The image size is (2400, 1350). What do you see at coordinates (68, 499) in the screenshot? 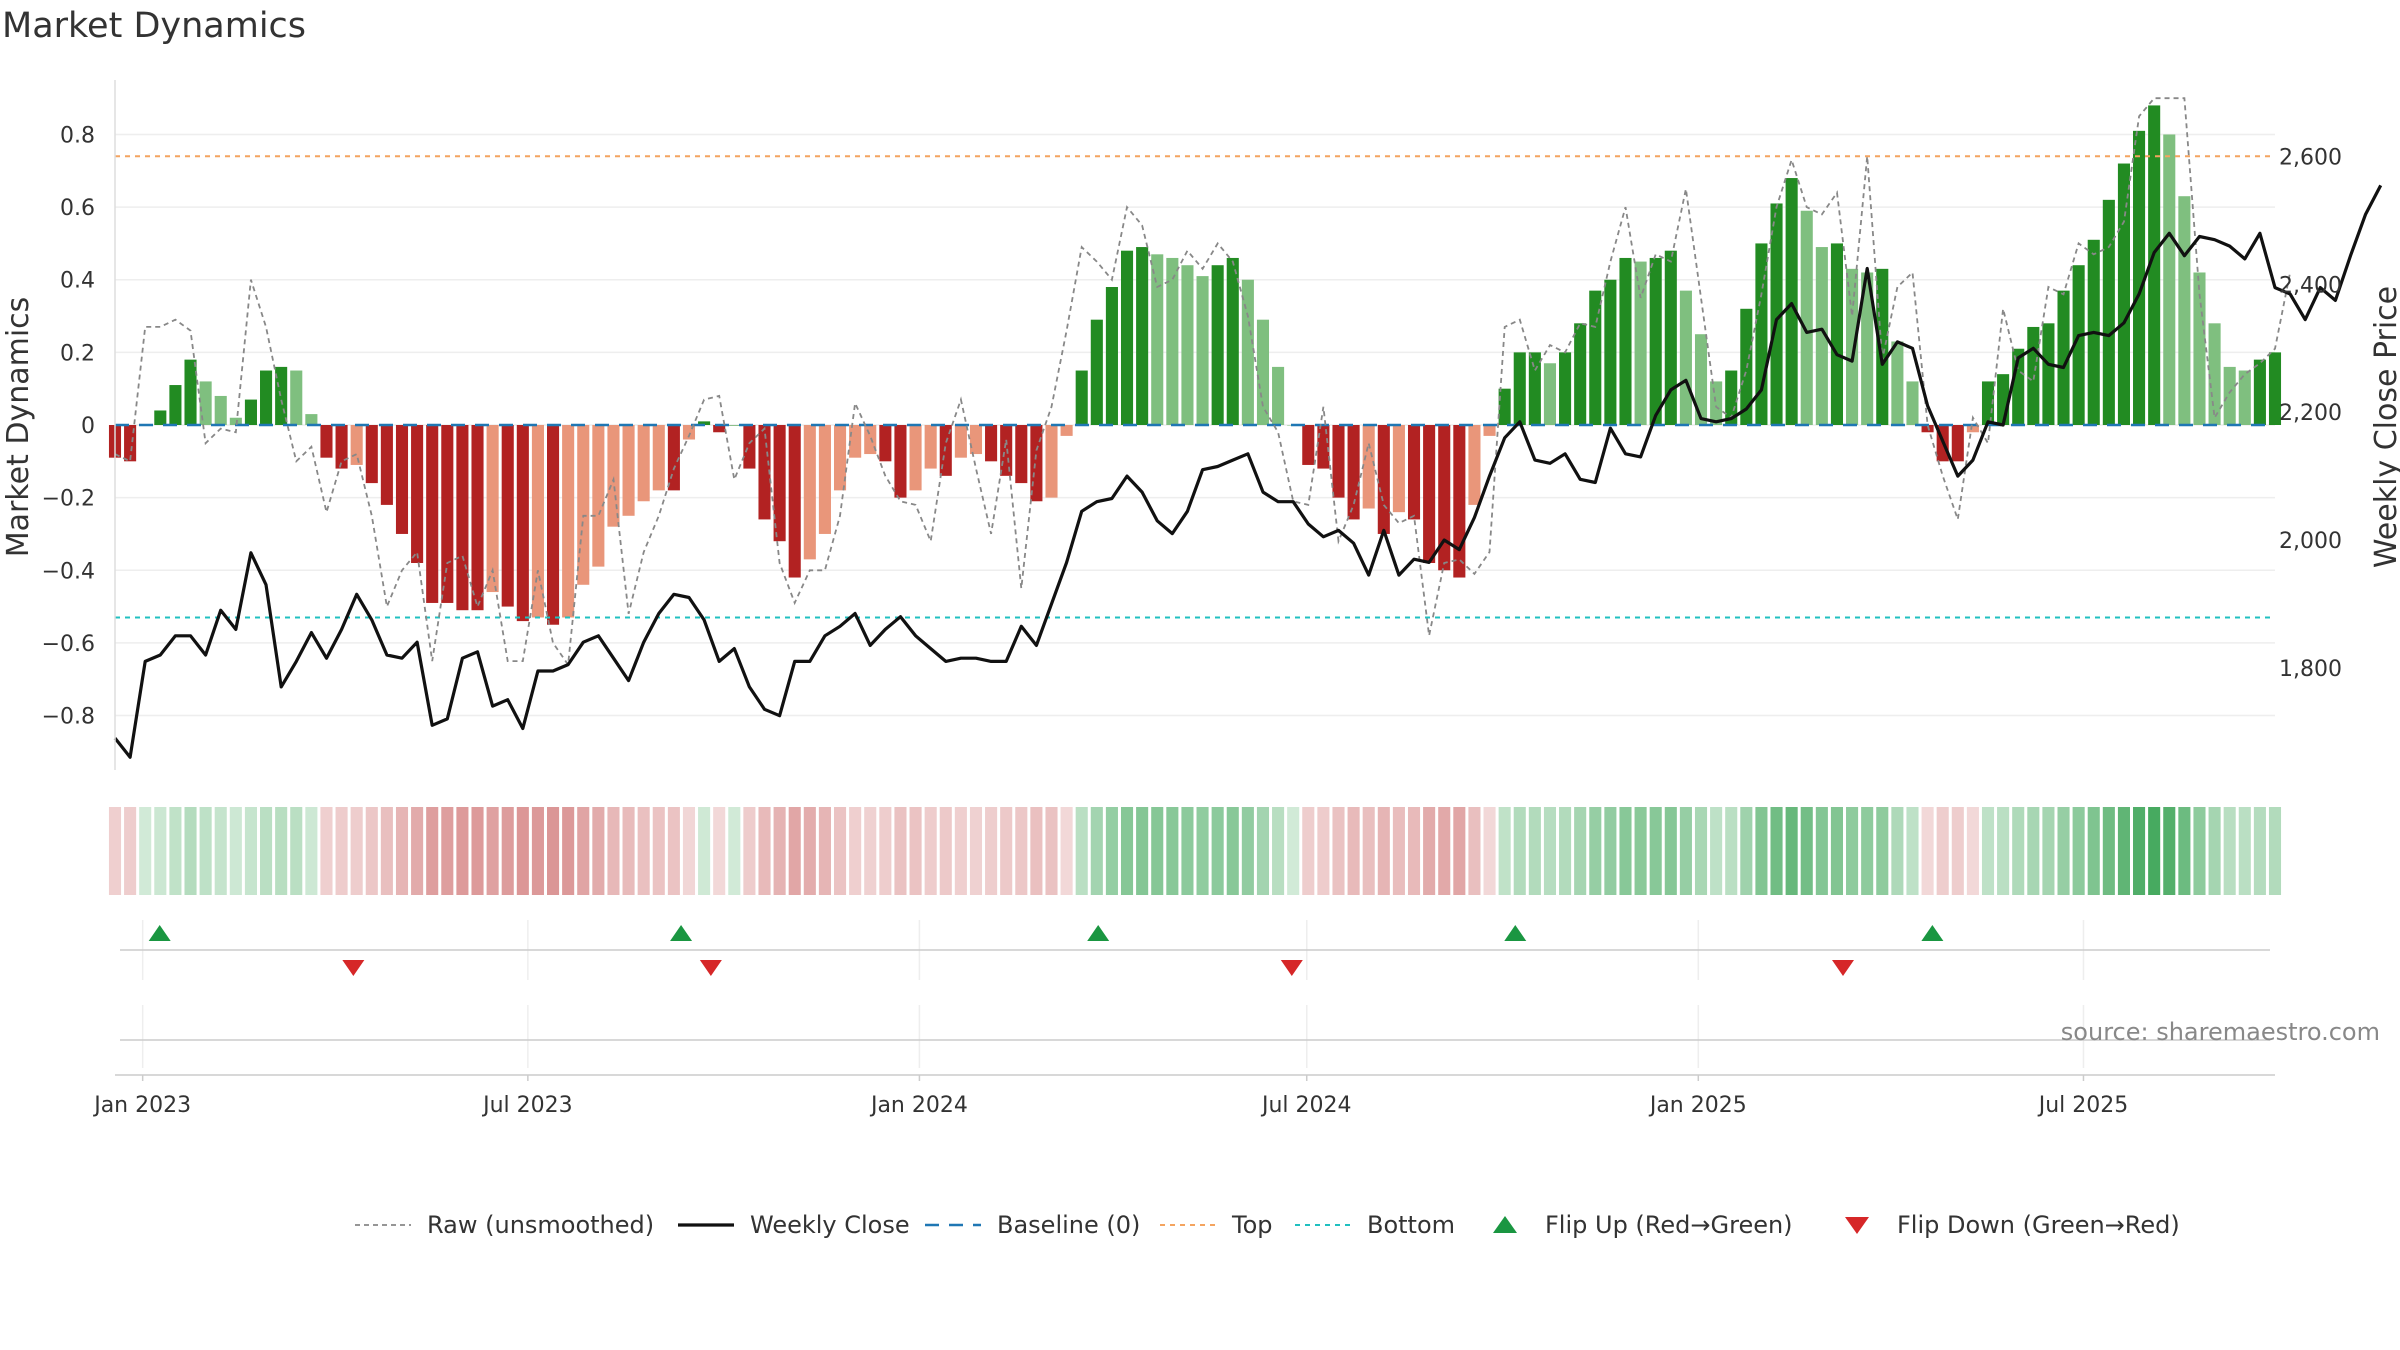
I see `y-tick-label: −0.2` at bounding box center [68, 499].